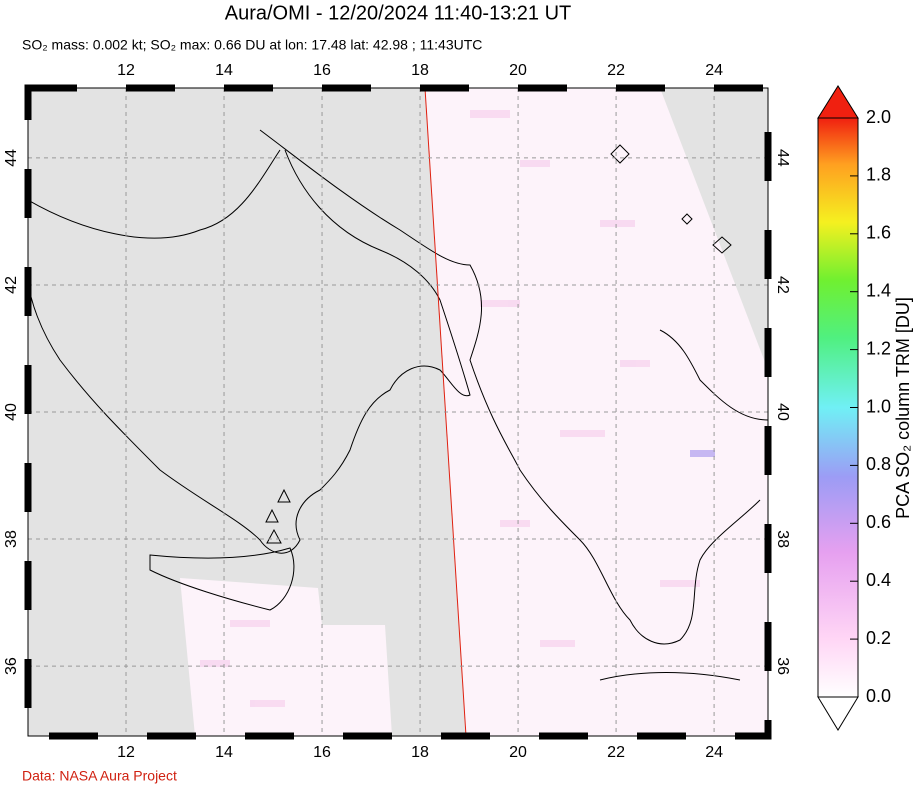 The height and width of the screenshot is (800, 919). I want to click on colorbar-ticks: 0.0 0.2 0.4 0.6 0.8 1.0 1.2 1.4 1.6 1.8 2.0, so click(870, 406).